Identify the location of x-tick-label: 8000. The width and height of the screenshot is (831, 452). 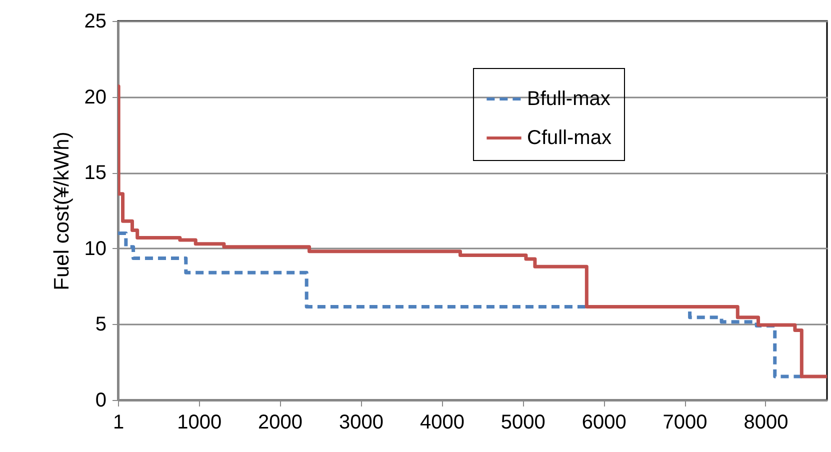
(766, 423).